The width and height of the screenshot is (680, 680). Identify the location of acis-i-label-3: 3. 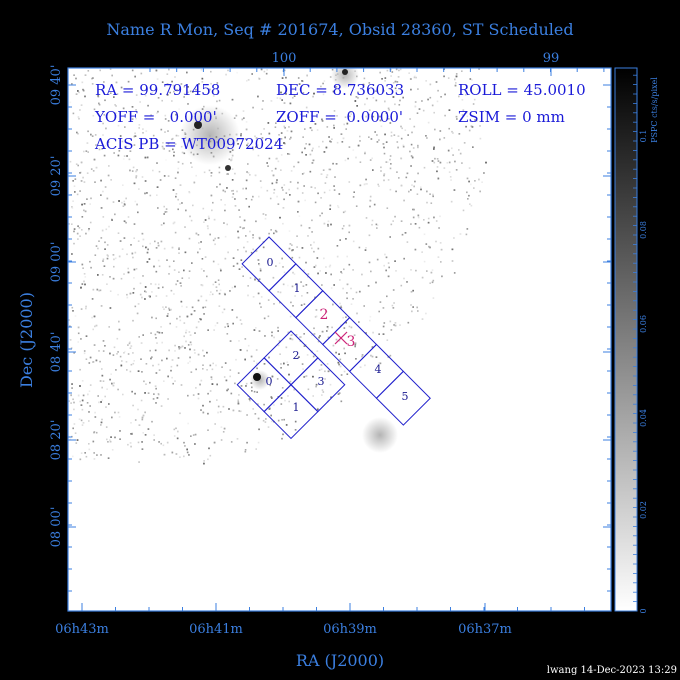
(321, 381).